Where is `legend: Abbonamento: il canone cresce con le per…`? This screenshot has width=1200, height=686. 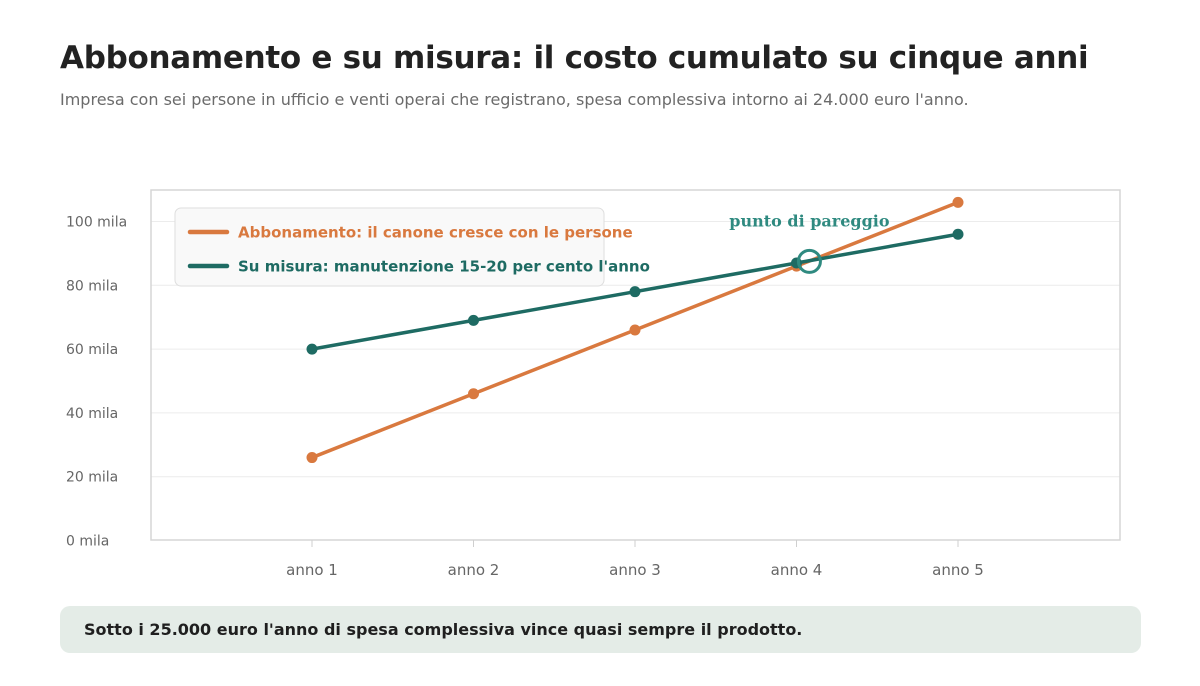 legend: Abbonamento: il canone cresce con le per… is located at coordinates (412, 247).